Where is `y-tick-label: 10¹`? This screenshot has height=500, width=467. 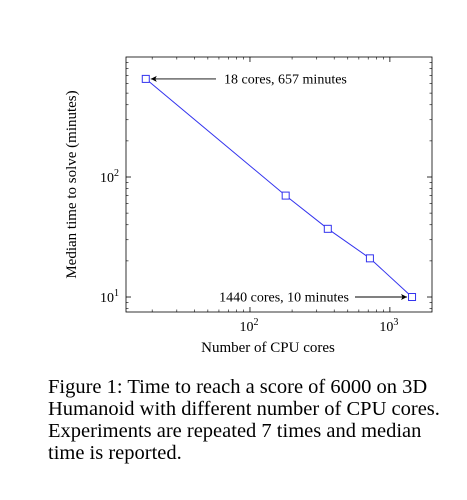 y-tick-label: 10¹ is located at coordinates (109, 297).